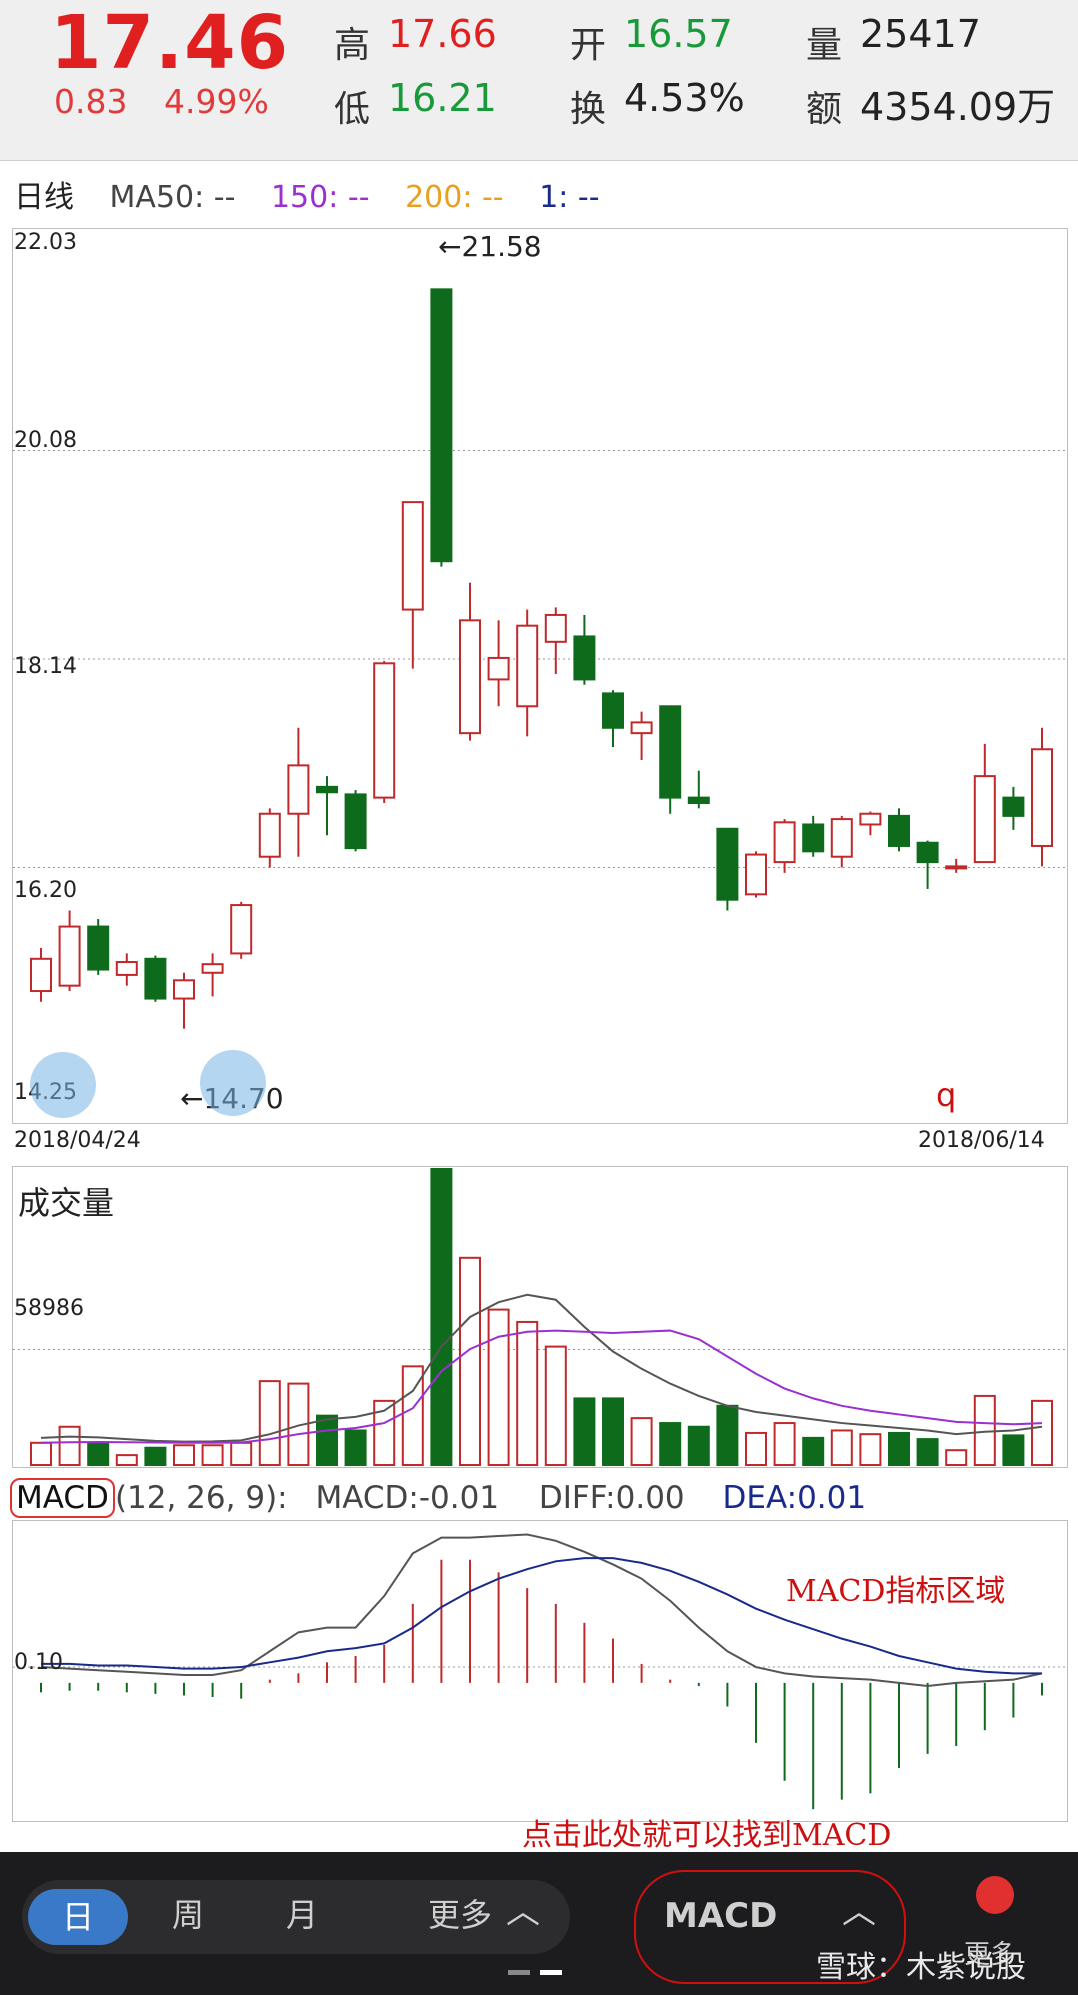 The width and height of the screenshot is (1078, 1995). What do you see at coordinates (442, 98) in the screenshot?
I see `low-value: 16.21` at bounding box center [442, 98].